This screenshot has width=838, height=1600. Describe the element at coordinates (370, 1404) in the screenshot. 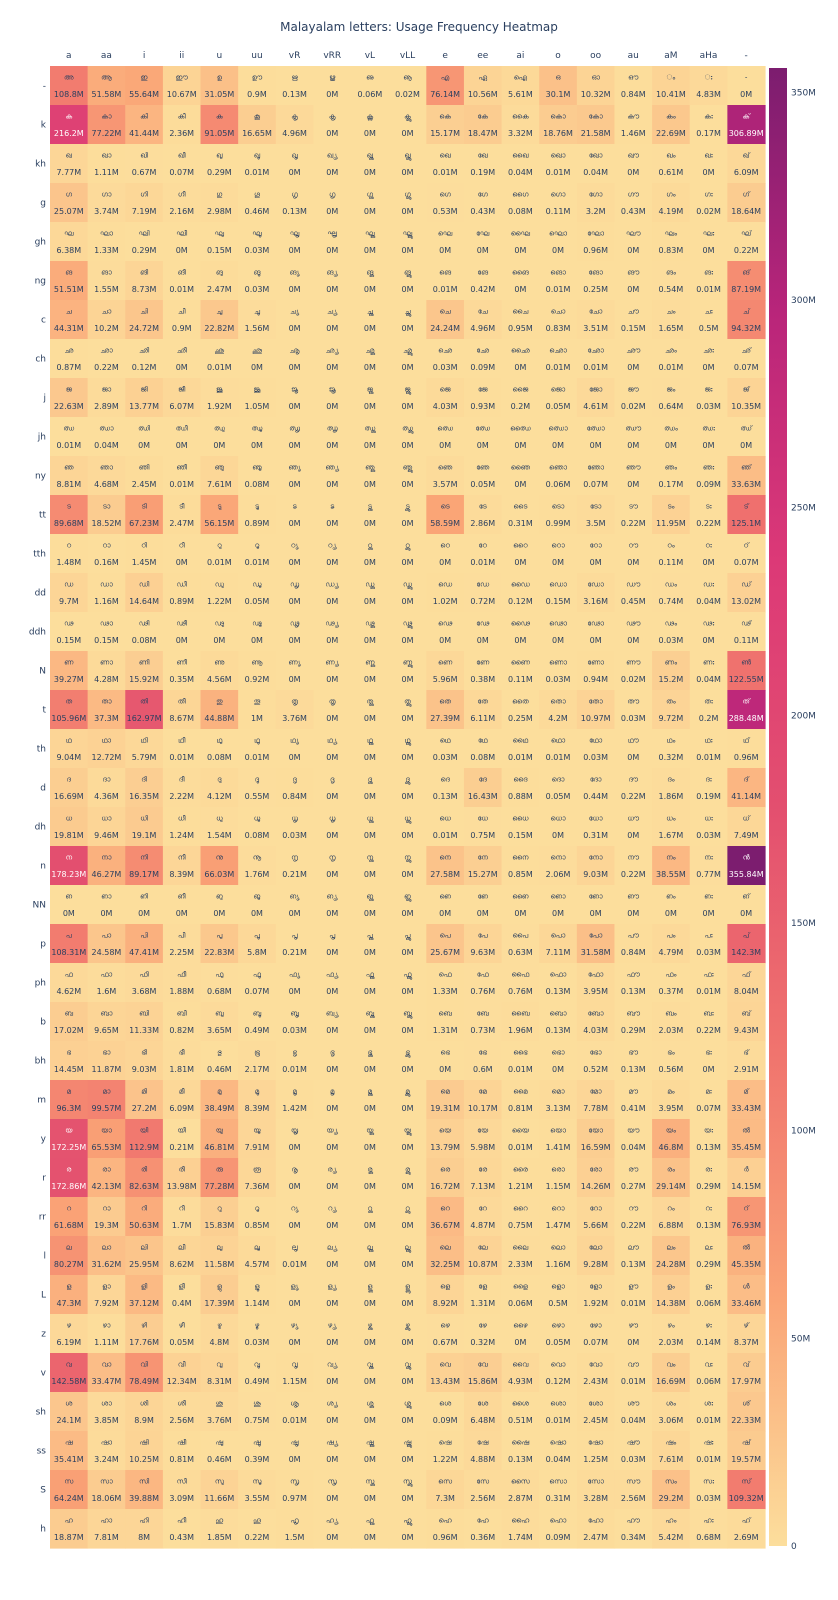

I see `cell-glyph-label: ശൢ` at that location.